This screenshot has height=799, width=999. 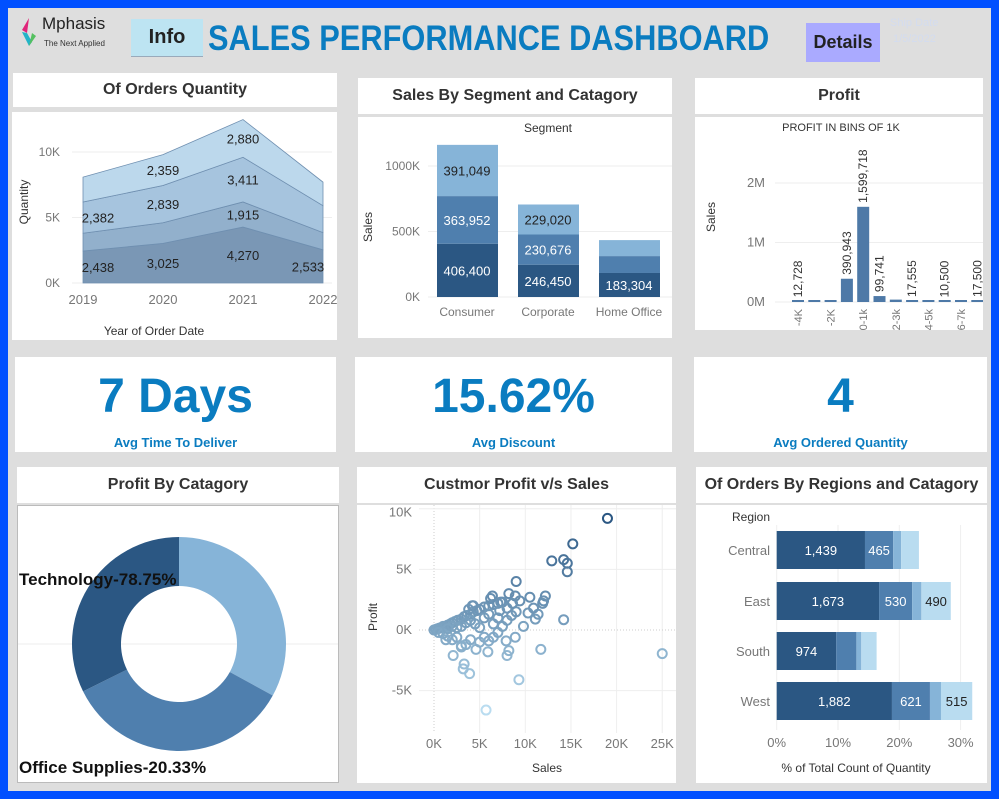 I want to click on logo-mark-icon, so click(x=29, y=32).